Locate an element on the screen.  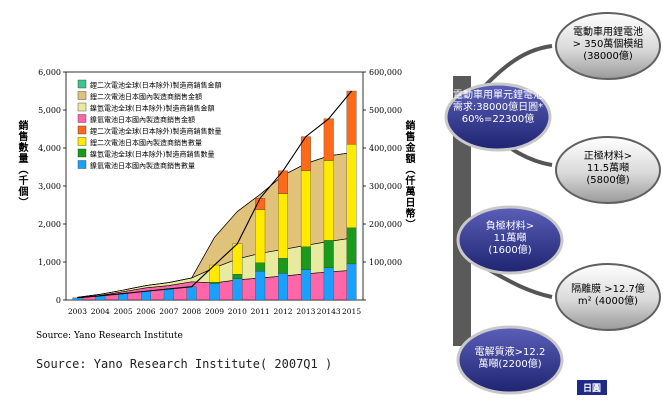
ytick-left-1: 1,000 is located at coordinates (49, 262).